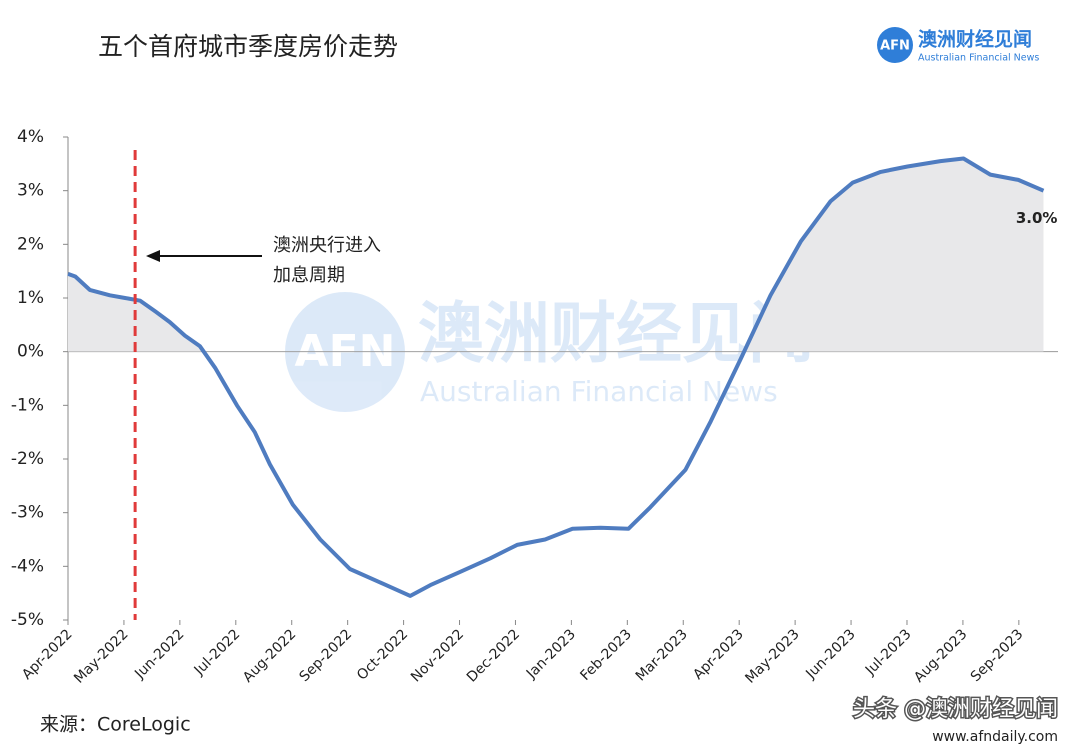 The height and width of the screenshot is (744, 1080). What do you see at coordinates (153, 256) in the screenshot?
I see `arrow-head` at bounding box center [153, 256].